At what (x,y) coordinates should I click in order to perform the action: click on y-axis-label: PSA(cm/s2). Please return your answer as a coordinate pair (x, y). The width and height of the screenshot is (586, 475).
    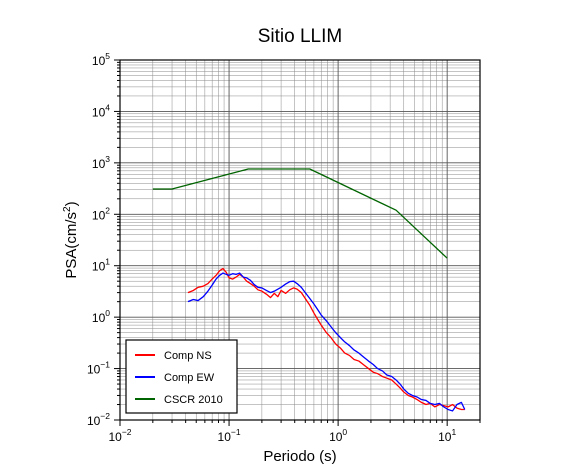
    Looking at the image, I should click on (71, 239).